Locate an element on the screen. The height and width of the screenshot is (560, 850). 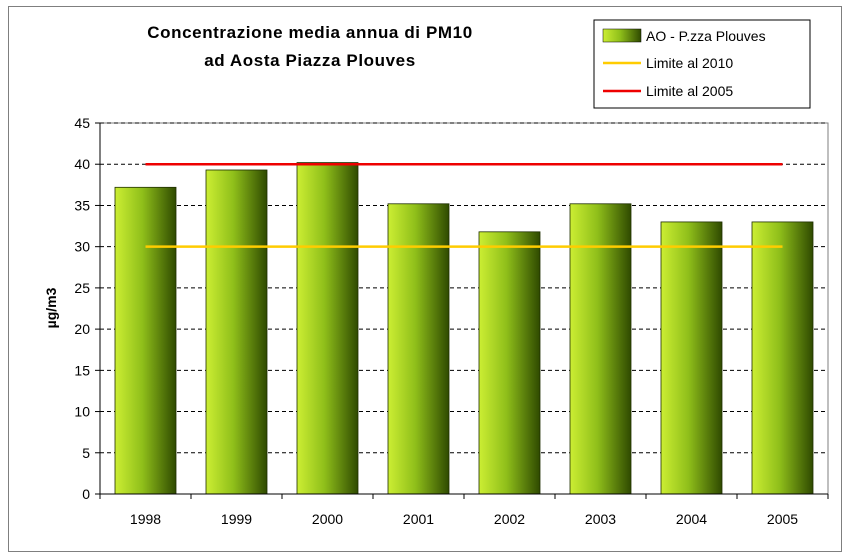
y-tick-label: 20 is located at coordinates (82, 329).